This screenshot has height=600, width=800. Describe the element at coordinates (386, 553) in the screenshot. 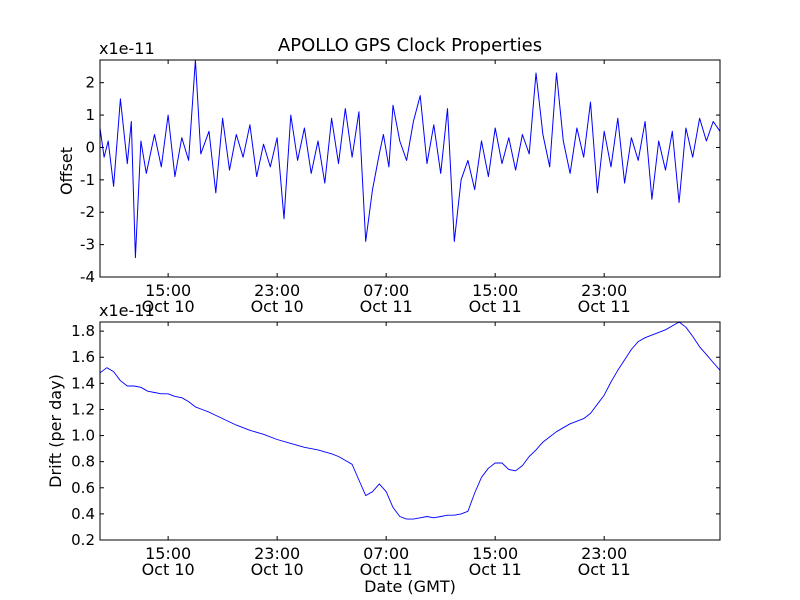

I see `drift-x-tick-time: 07:00` at that location.